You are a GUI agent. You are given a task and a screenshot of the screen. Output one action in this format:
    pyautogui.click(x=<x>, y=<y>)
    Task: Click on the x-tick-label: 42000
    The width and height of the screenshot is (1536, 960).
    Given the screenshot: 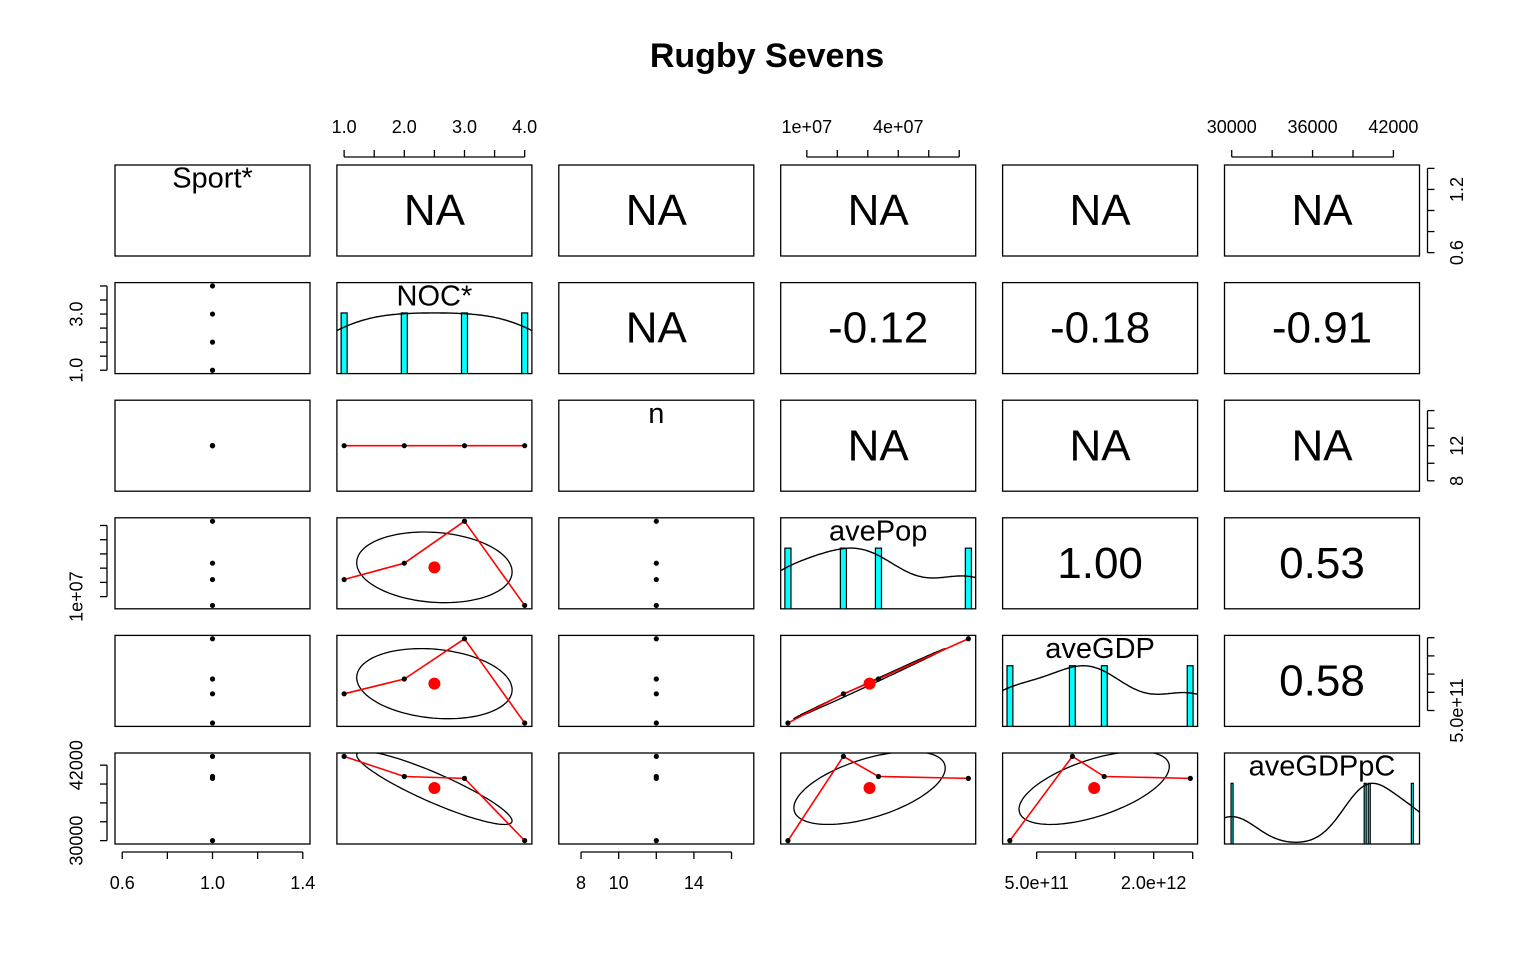 What is the action you would take?
    pyautogui.click(x=1393, y=127)
    